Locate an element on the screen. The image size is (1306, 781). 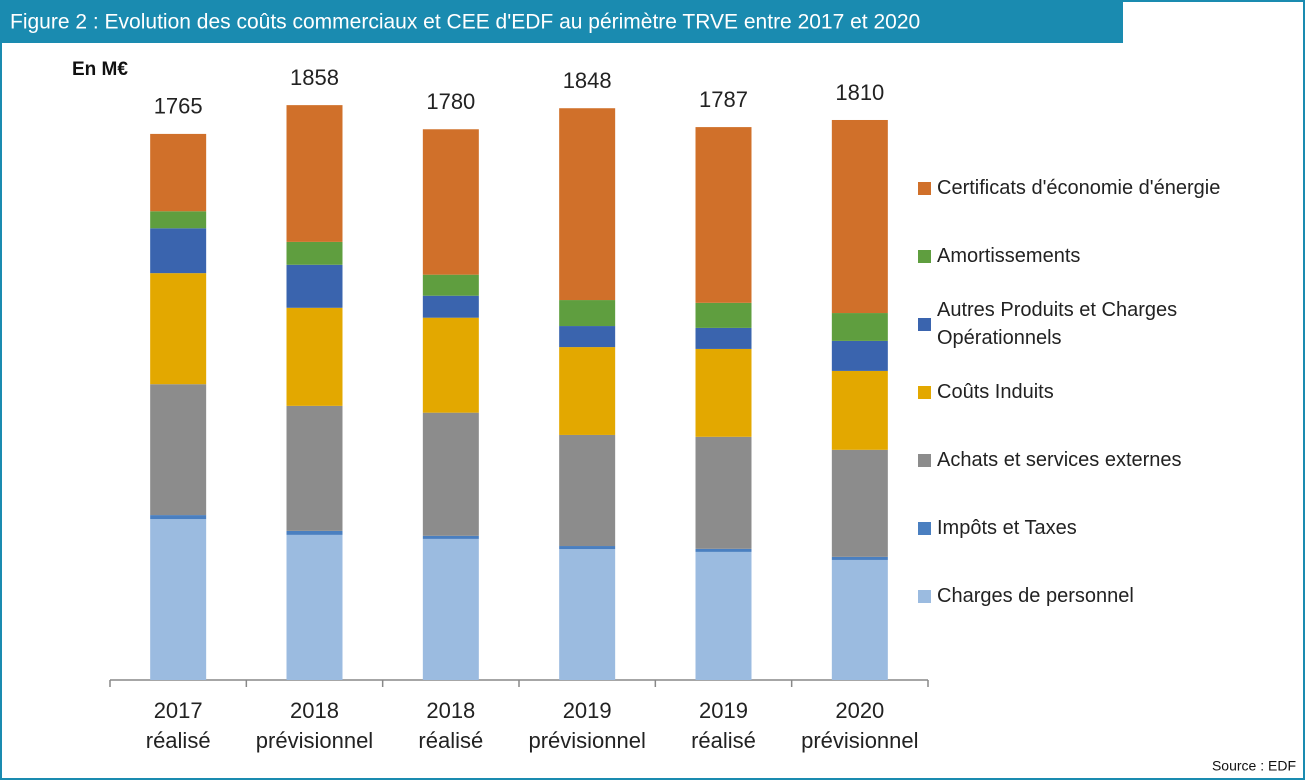
total-label: 1848 is located at coordinates (587, 80).